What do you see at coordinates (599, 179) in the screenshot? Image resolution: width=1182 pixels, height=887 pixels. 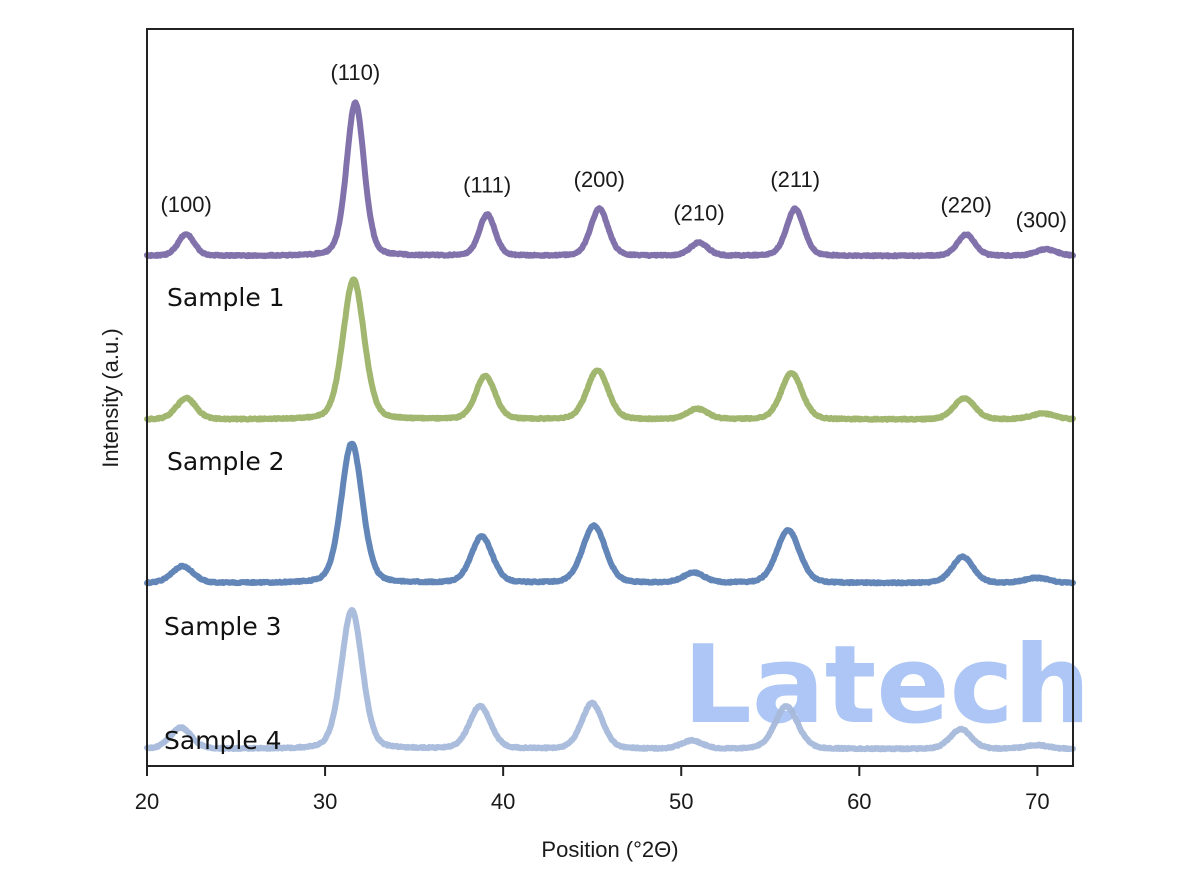 I see `peak-label: (200)` at bounding box center [599, 179].